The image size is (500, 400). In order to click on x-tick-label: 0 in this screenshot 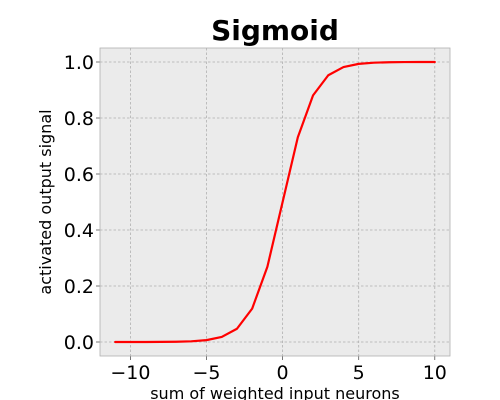, I will do `click(283, 373)`.